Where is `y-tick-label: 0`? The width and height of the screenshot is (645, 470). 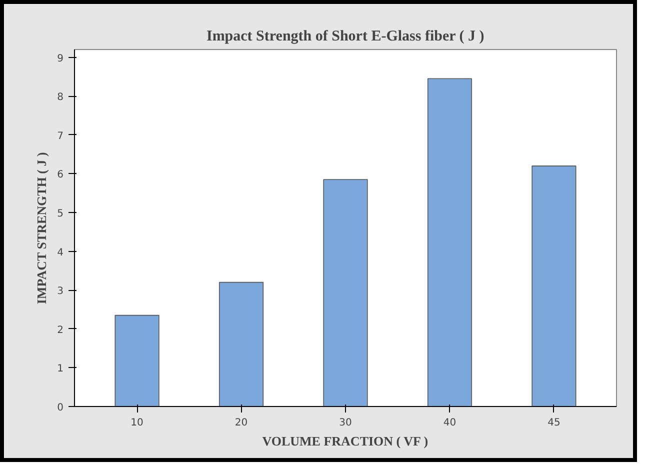
y-tick-label: 0 is located at coordinates (60, 408).